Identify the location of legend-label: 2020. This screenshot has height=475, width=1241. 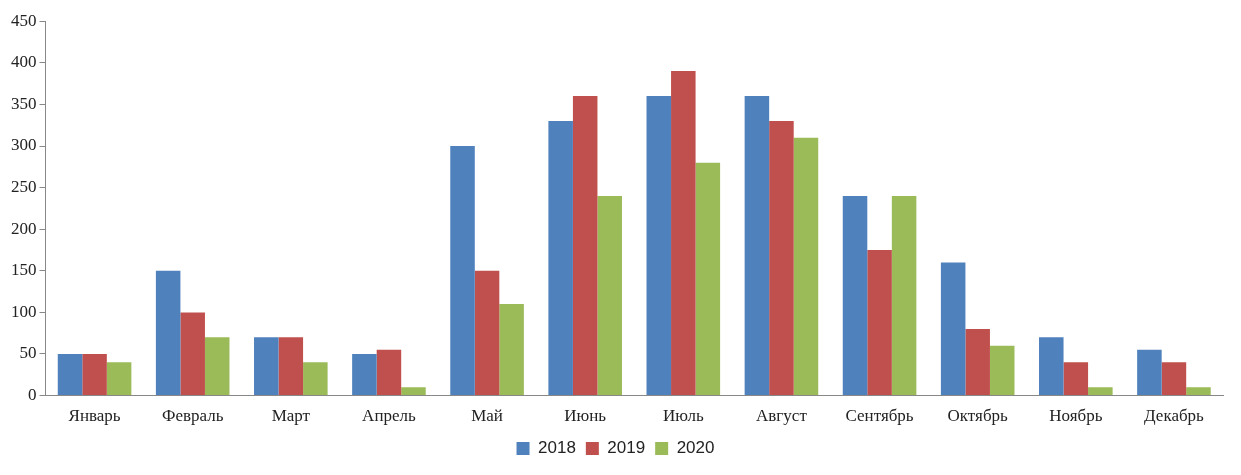
(695, 448).